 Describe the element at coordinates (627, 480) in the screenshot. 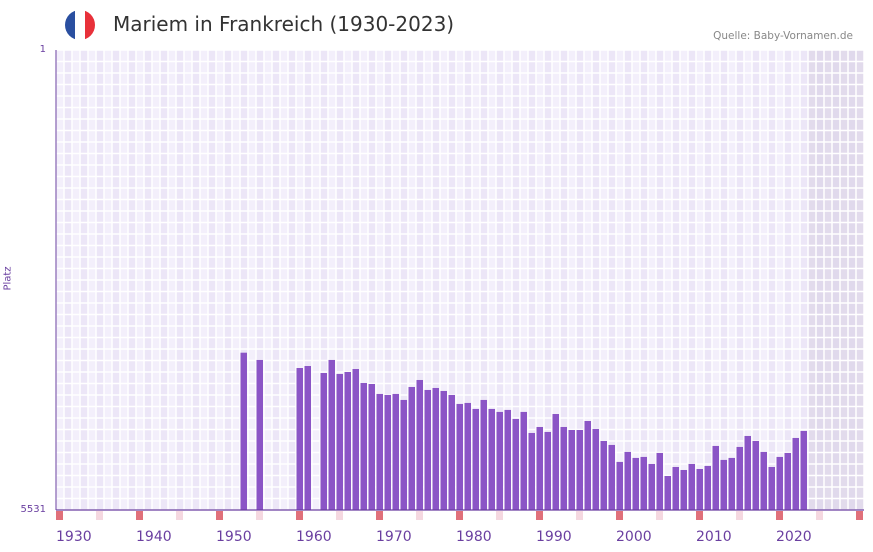

I see `bar-1999` at that location.